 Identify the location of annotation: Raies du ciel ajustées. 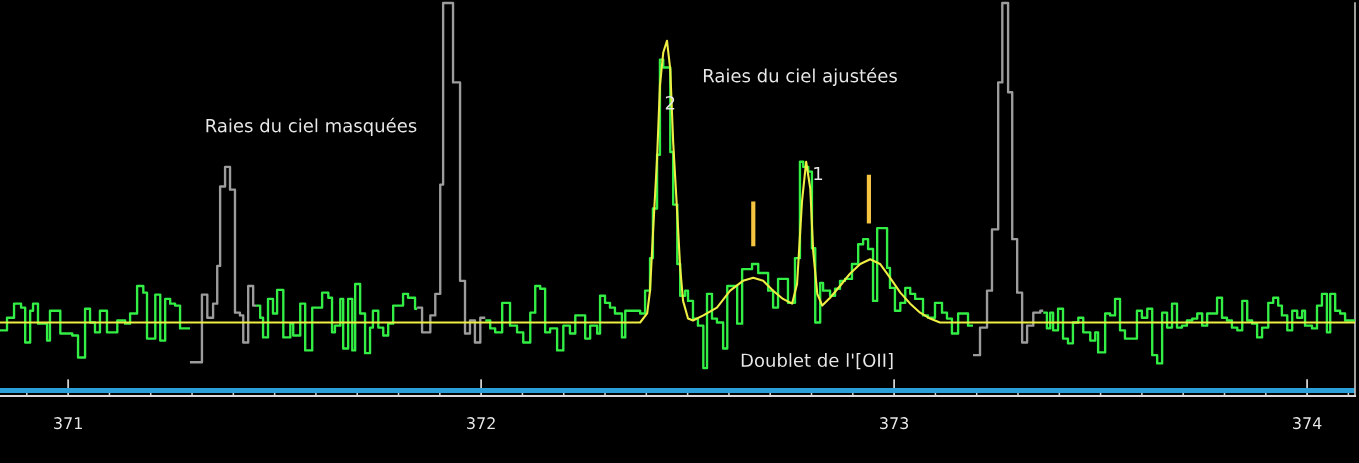
(800, 76).